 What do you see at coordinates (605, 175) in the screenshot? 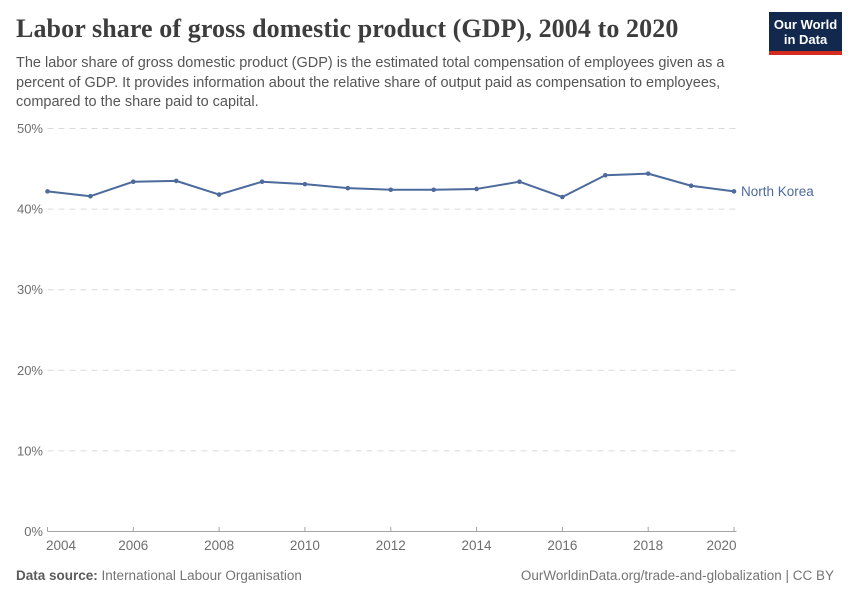
I see `data-point-2017` at bounding box center [605, 175].